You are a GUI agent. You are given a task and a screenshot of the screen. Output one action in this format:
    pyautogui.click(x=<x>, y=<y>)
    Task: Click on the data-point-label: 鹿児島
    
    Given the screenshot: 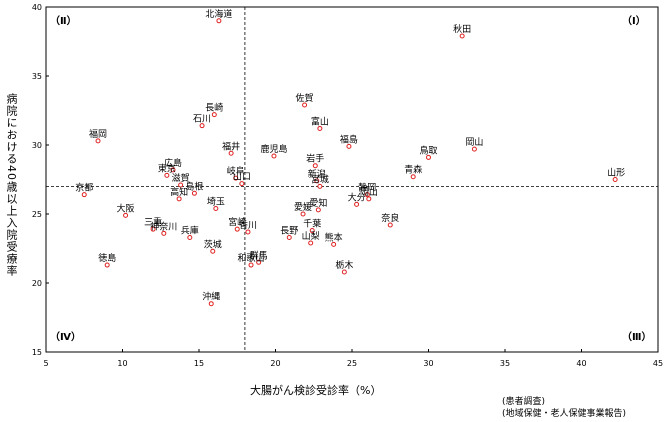 What is the action you would take?
    pyautogui.click(x=273, y=149)
    